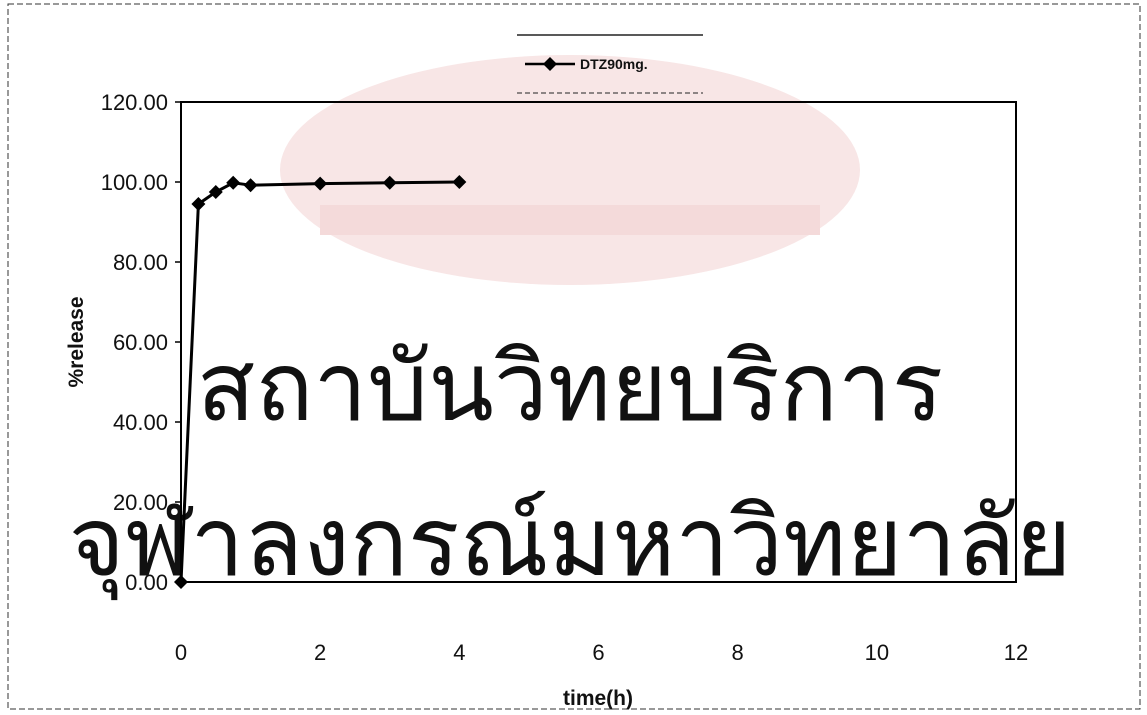  What do you see at coordinates (877, 652) in the screenshot?
I see `x-tick-label: 10` at bounding box center [877, 652].